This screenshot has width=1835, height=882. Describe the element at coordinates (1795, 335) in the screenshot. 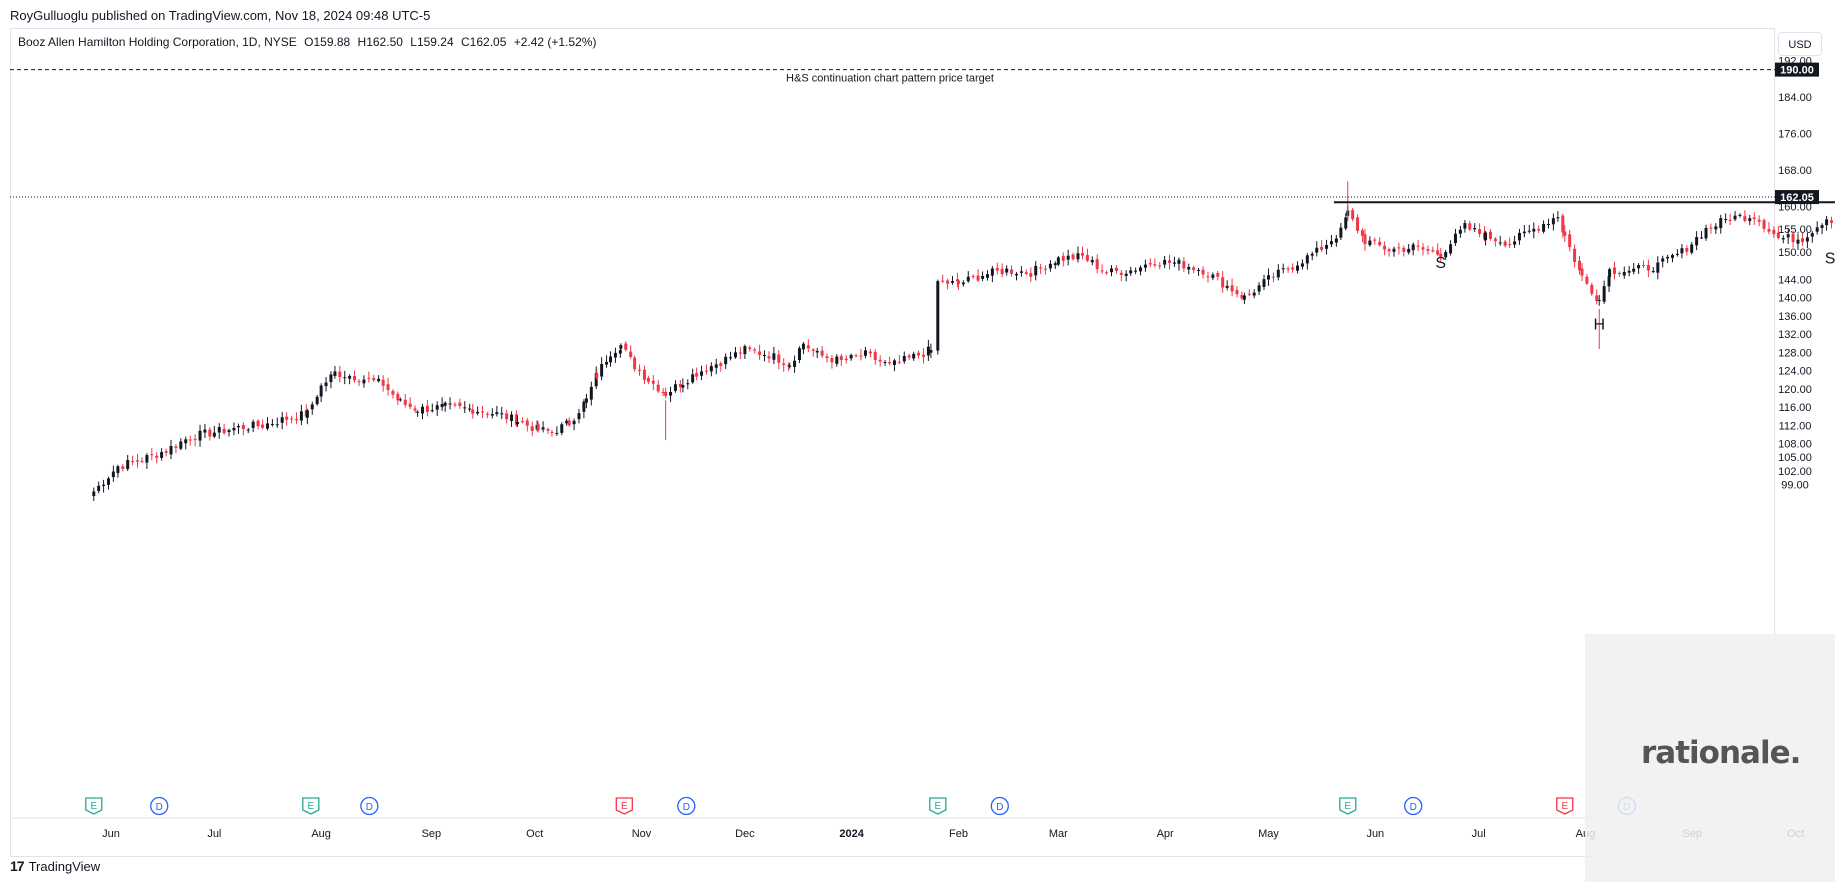

I see `price-tick-label: 132.00` at that location.